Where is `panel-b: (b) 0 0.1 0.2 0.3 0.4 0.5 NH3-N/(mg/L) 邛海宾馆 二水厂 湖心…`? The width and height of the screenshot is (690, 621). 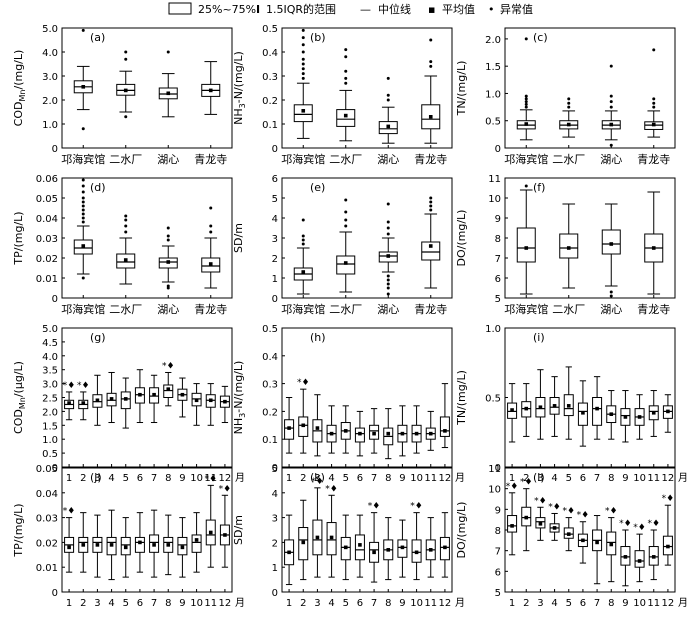
panel-b: (b) 0 0.1 0.2 0.3 0.4 0.5 NH3-N/(mg/L) 邛海宾馆 二水厂 湖心… is located at coordinates (342, 95).